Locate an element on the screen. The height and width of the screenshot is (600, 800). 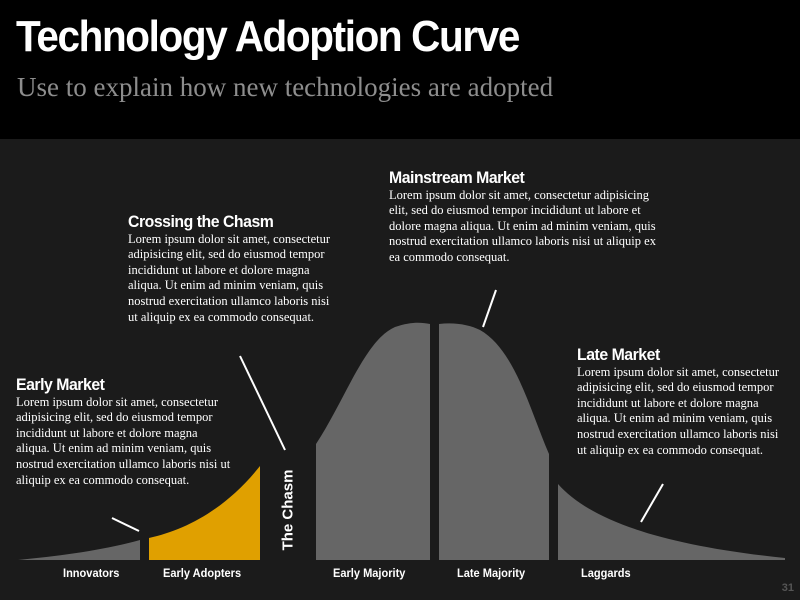
page-number: 31 is located at coordinates (787, 588).